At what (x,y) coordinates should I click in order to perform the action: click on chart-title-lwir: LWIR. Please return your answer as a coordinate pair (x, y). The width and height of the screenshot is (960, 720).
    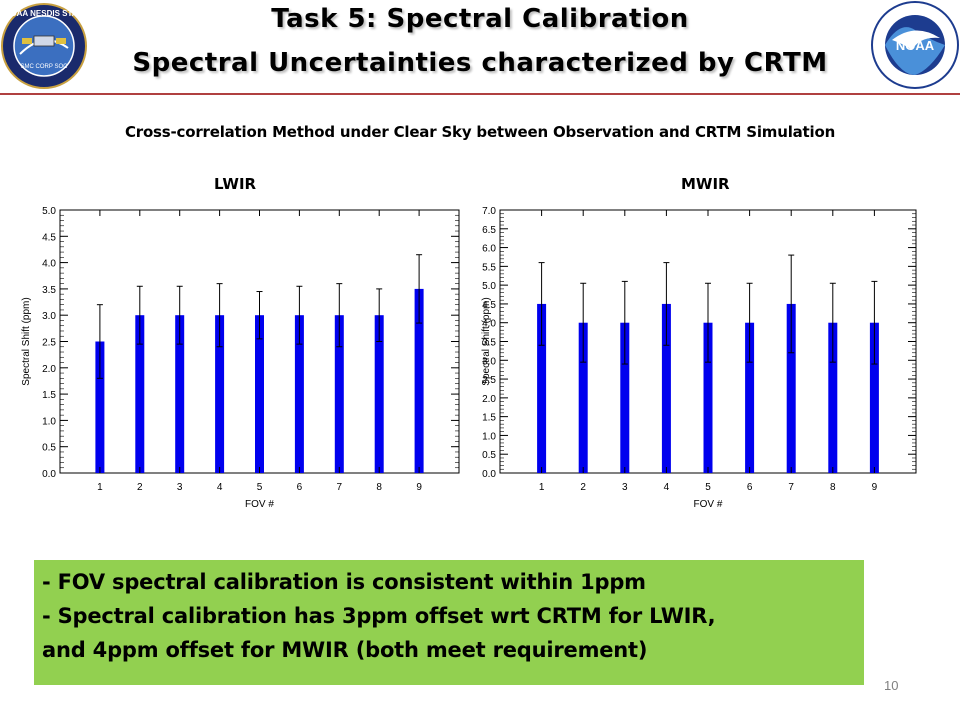
    Looking at the image, I should click on (235, 184).